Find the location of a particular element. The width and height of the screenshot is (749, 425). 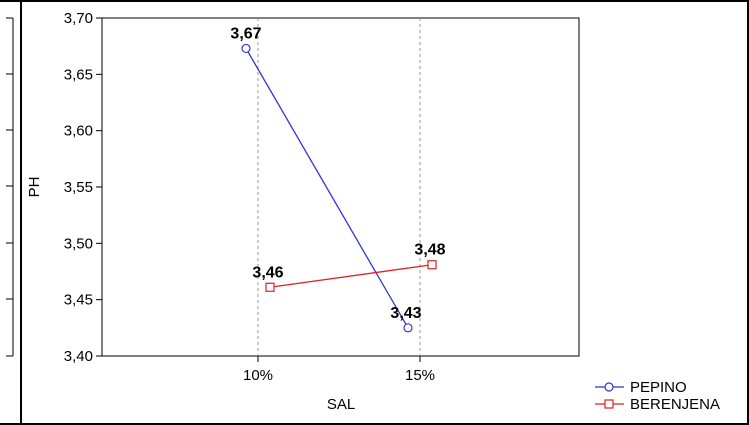

y-axis-title: PH is located at coordinates (34, 187).